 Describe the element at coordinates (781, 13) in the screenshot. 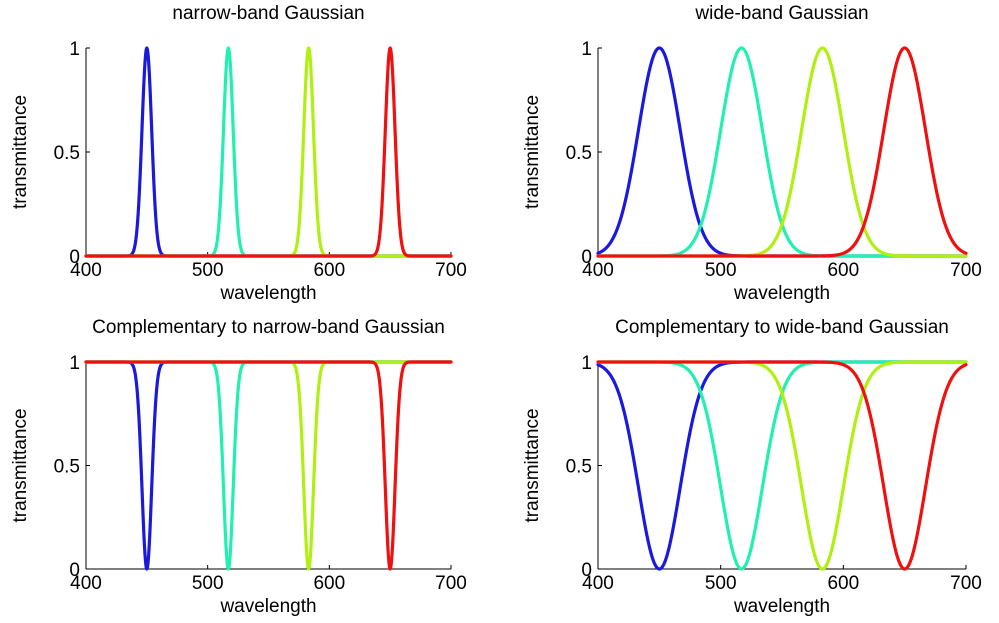

I see `chart-title: wide-band Gaussian` at that location.